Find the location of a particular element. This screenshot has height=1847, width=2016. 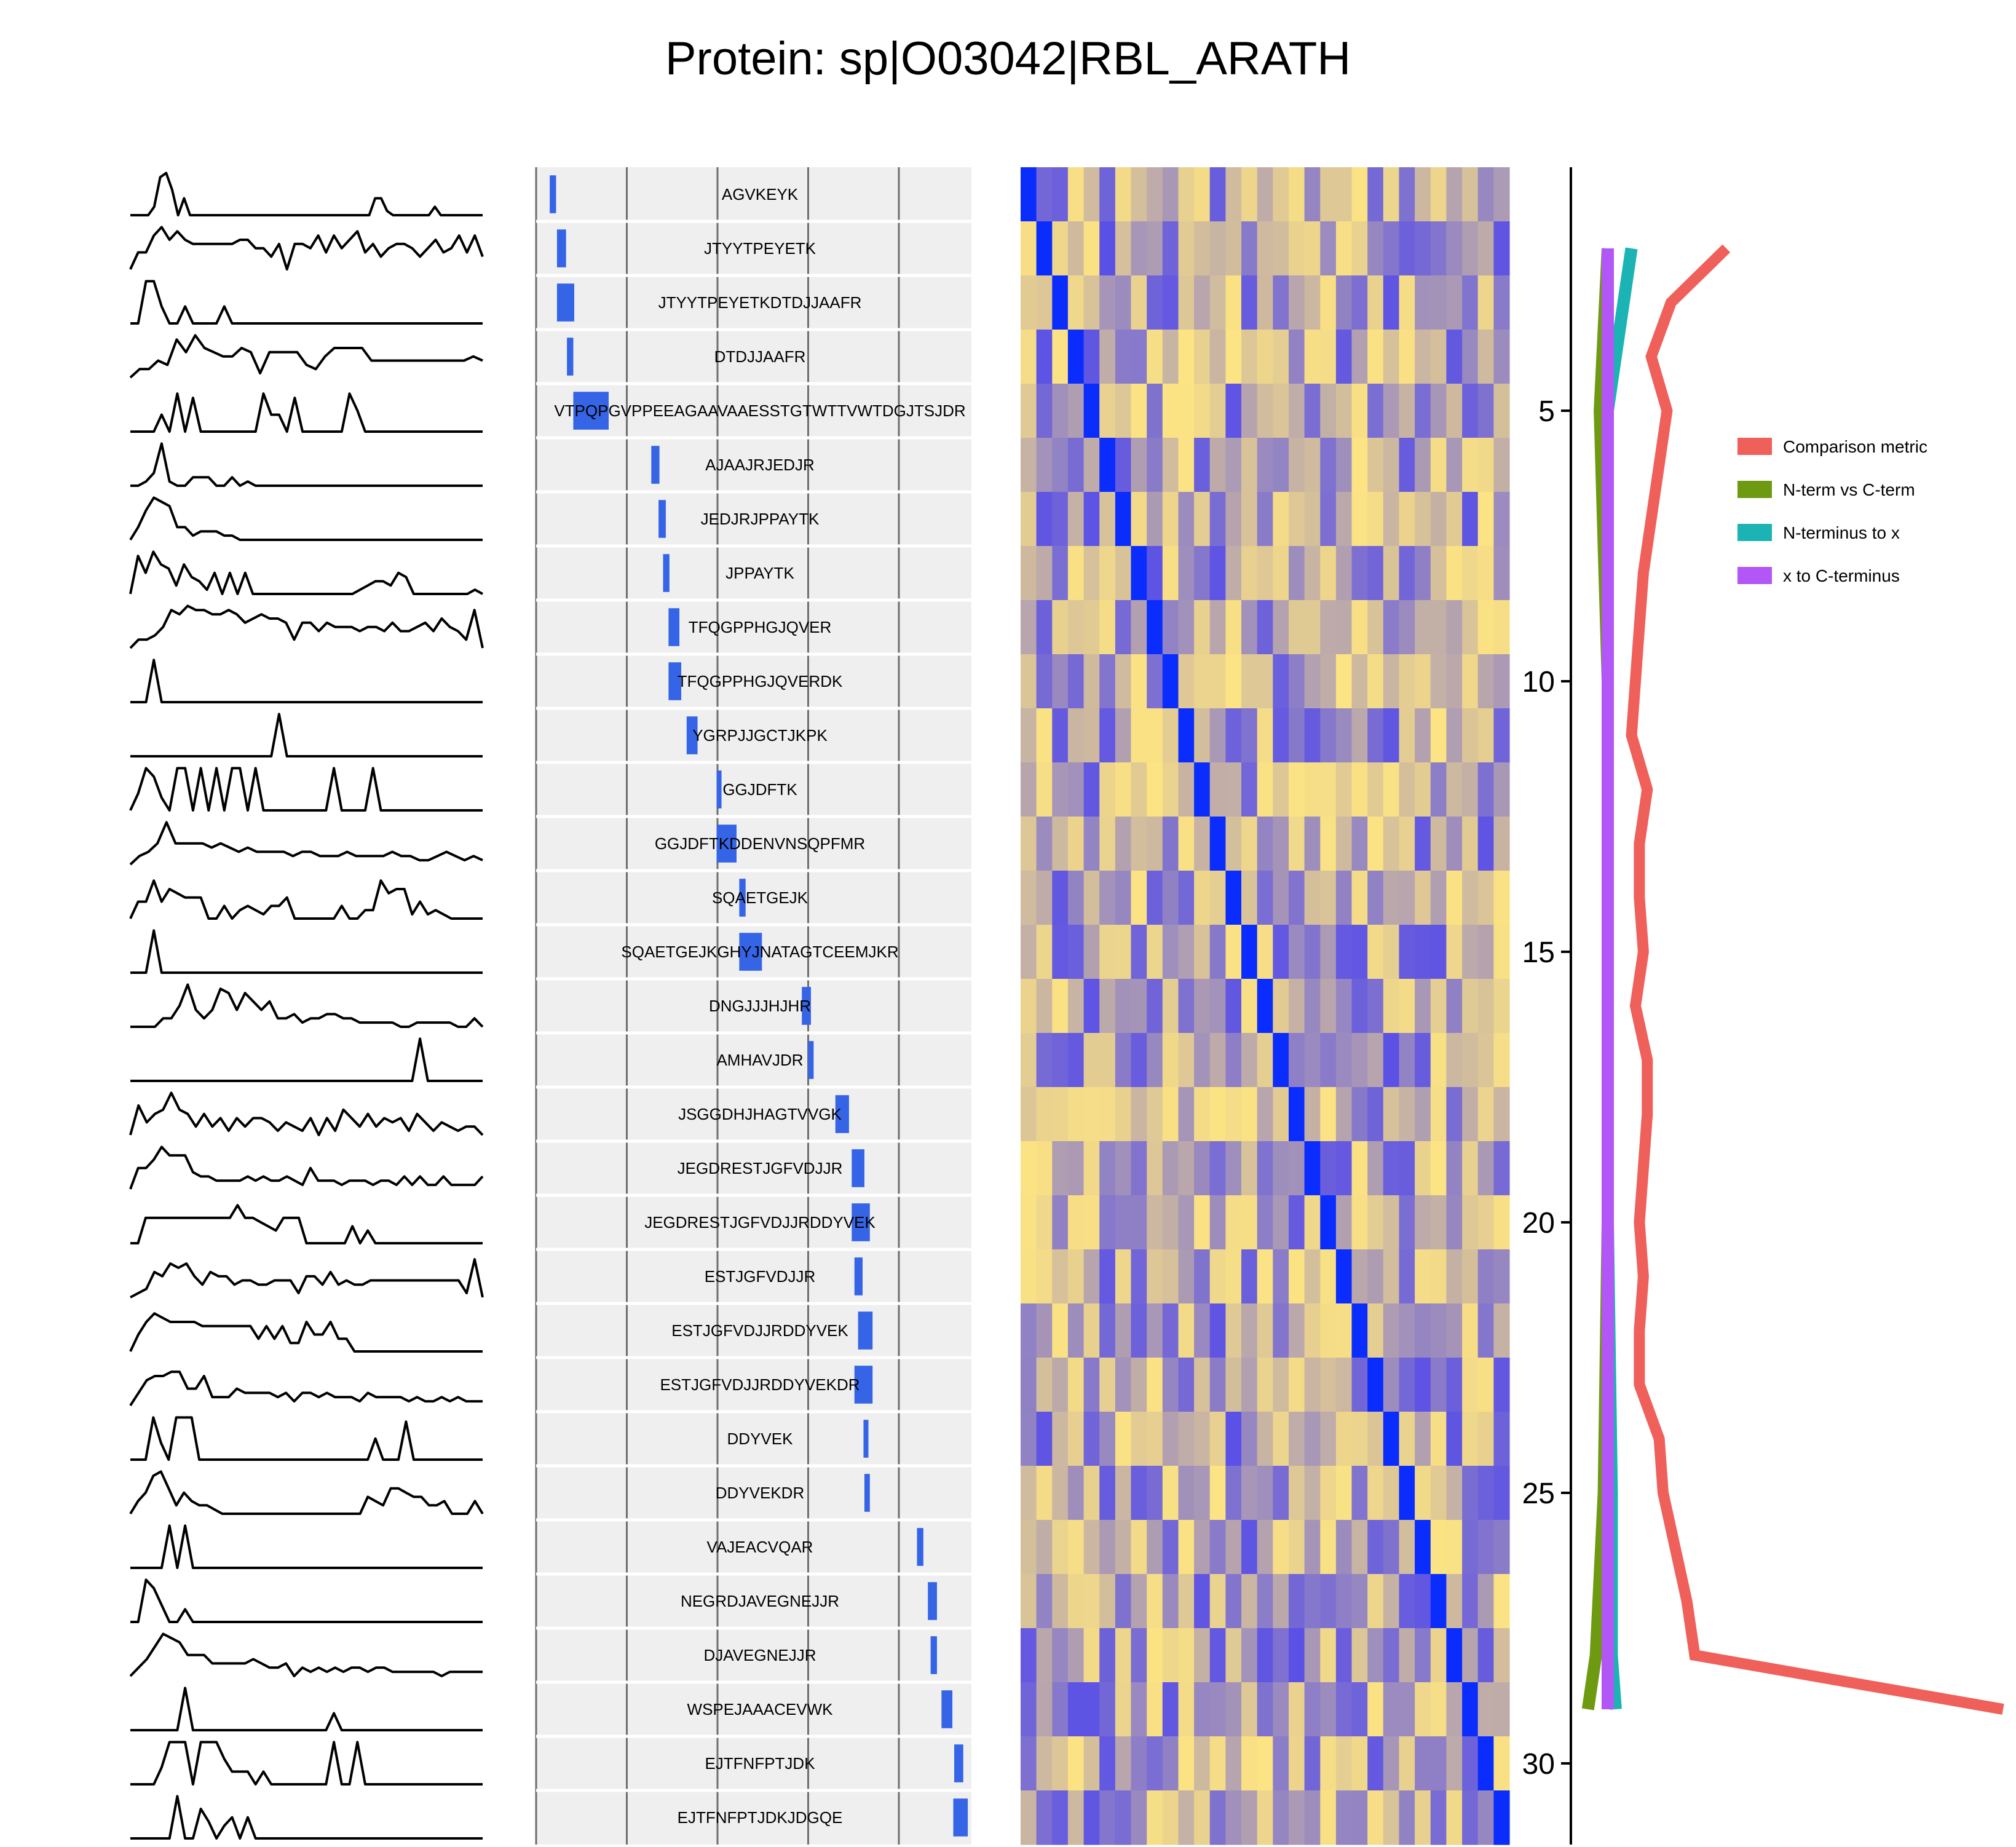

peptide-label: SQAETGEJK is located at coordinates (760, 897).